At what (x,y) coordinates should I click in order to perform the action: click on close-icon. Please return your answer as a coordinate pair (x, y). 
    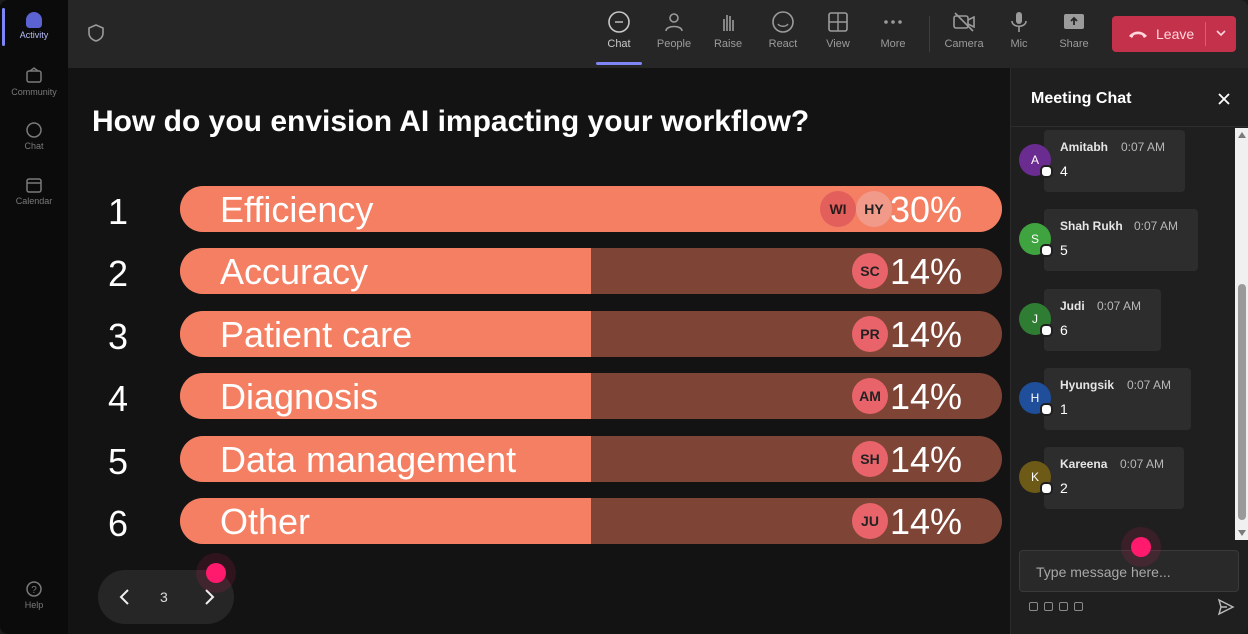
    Looking at the image, I should click on (1224, 99).